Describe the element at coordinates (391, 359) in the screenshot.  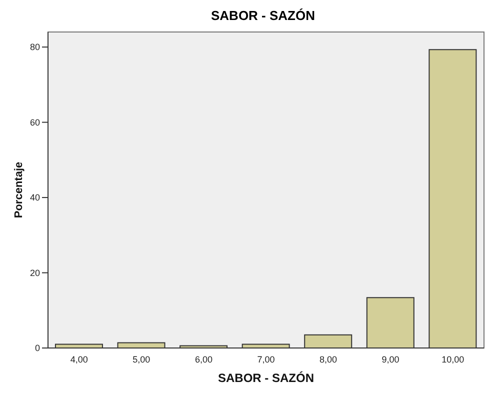
I see `x-tick-label: 9,00` at that location.